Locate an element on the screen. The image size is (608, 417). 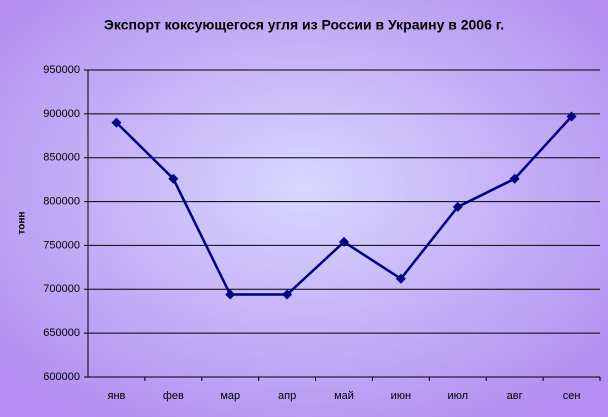
y-tick-label: 900000 is located at coordinates (61, 114).